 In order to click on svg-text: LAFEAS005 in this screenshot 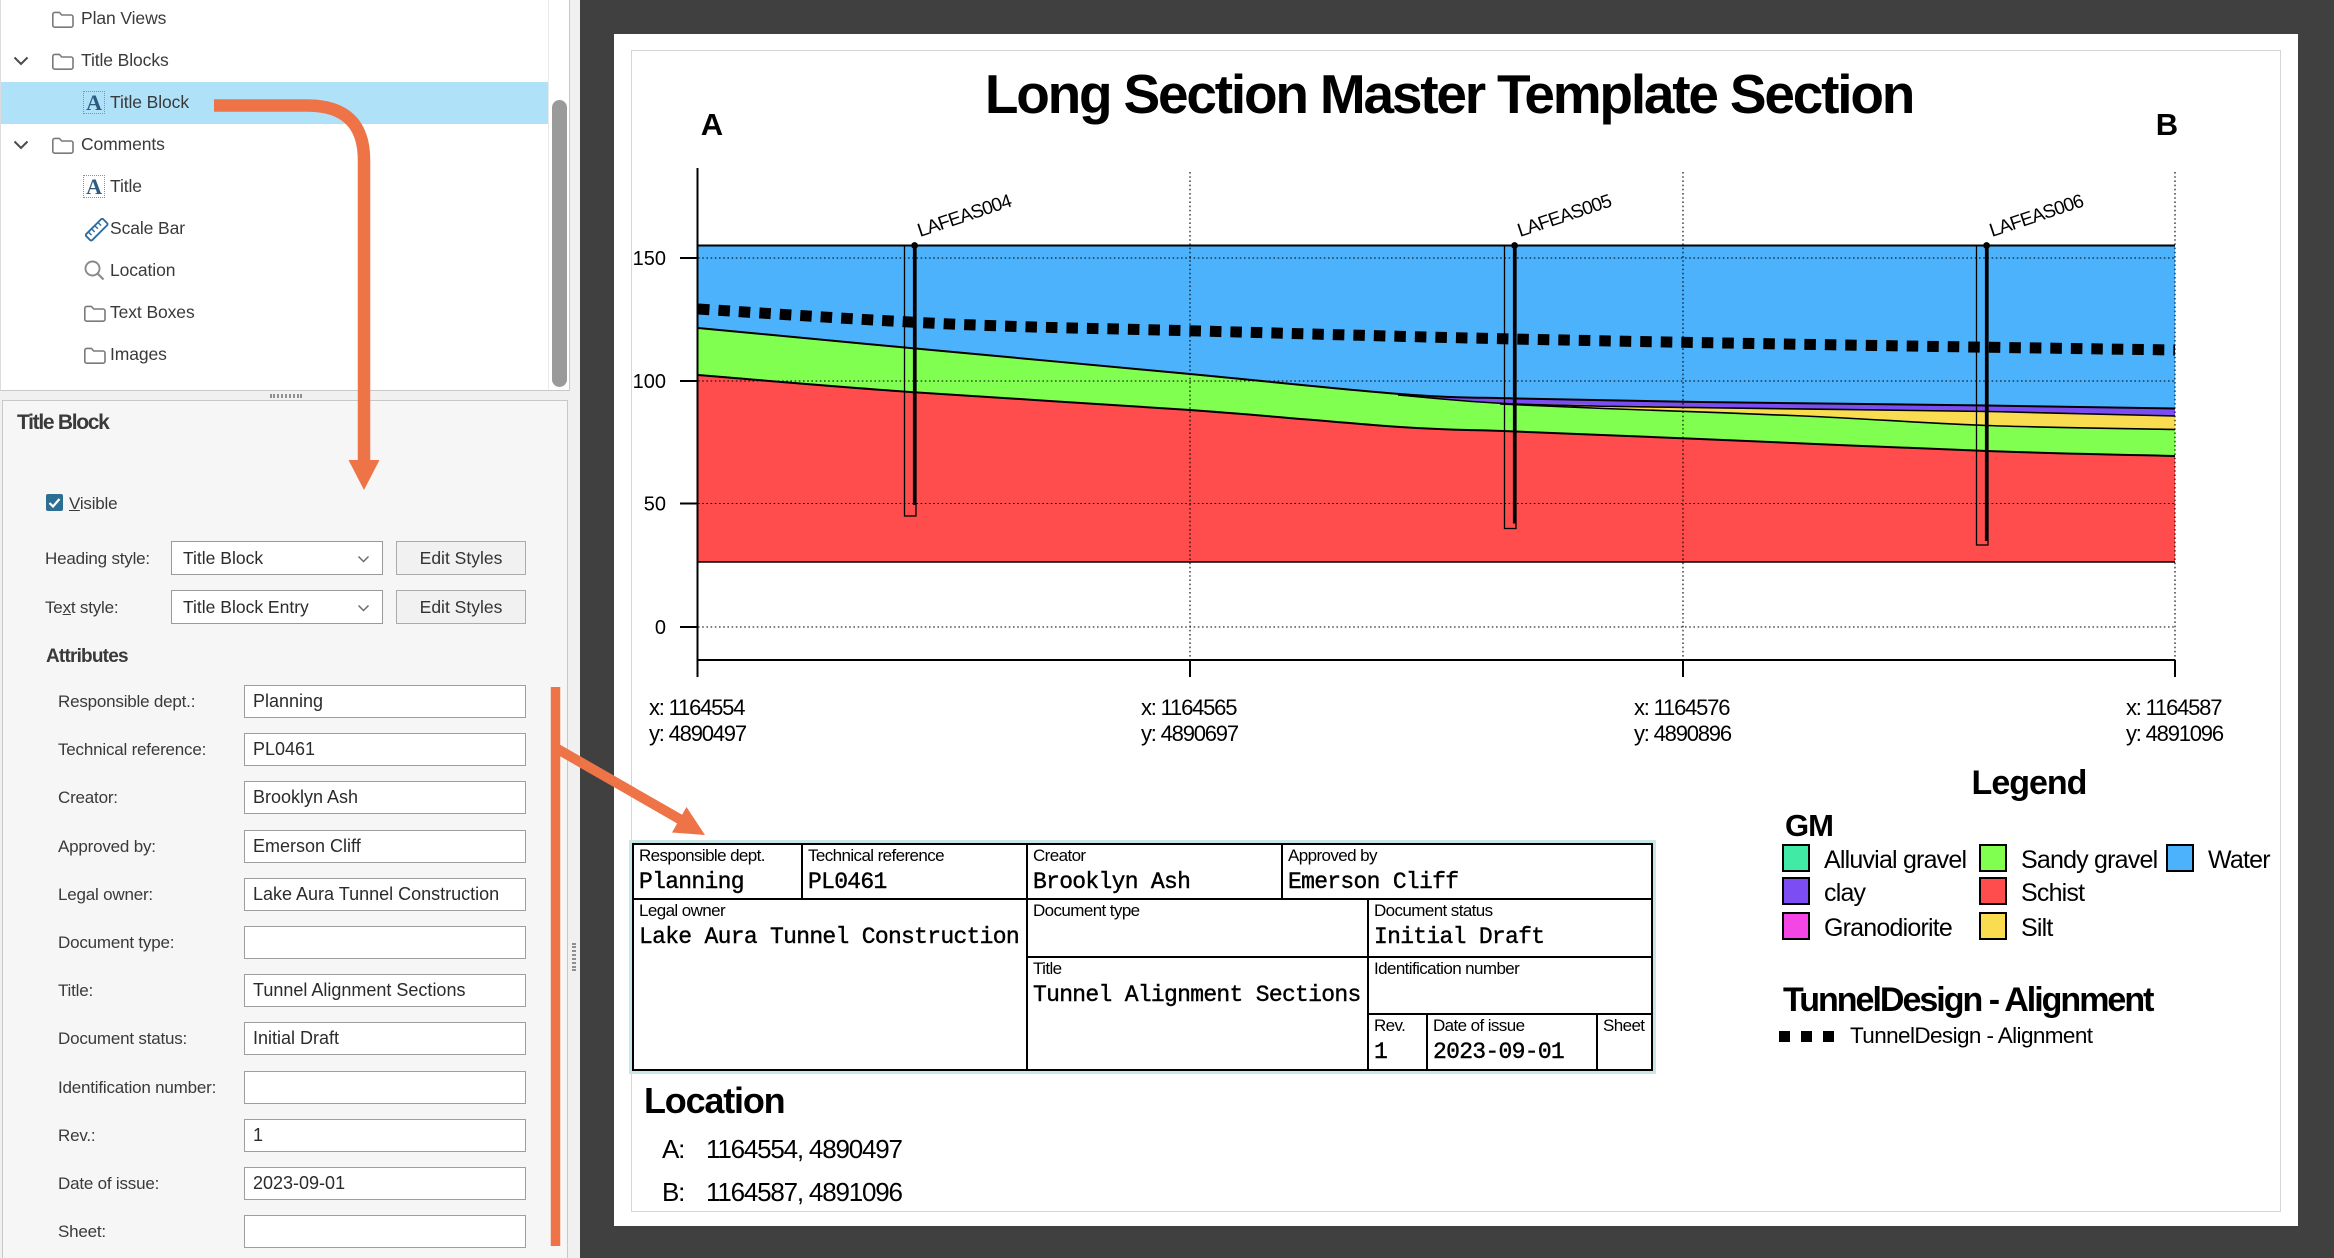, I will do `click(1564, 216)`.